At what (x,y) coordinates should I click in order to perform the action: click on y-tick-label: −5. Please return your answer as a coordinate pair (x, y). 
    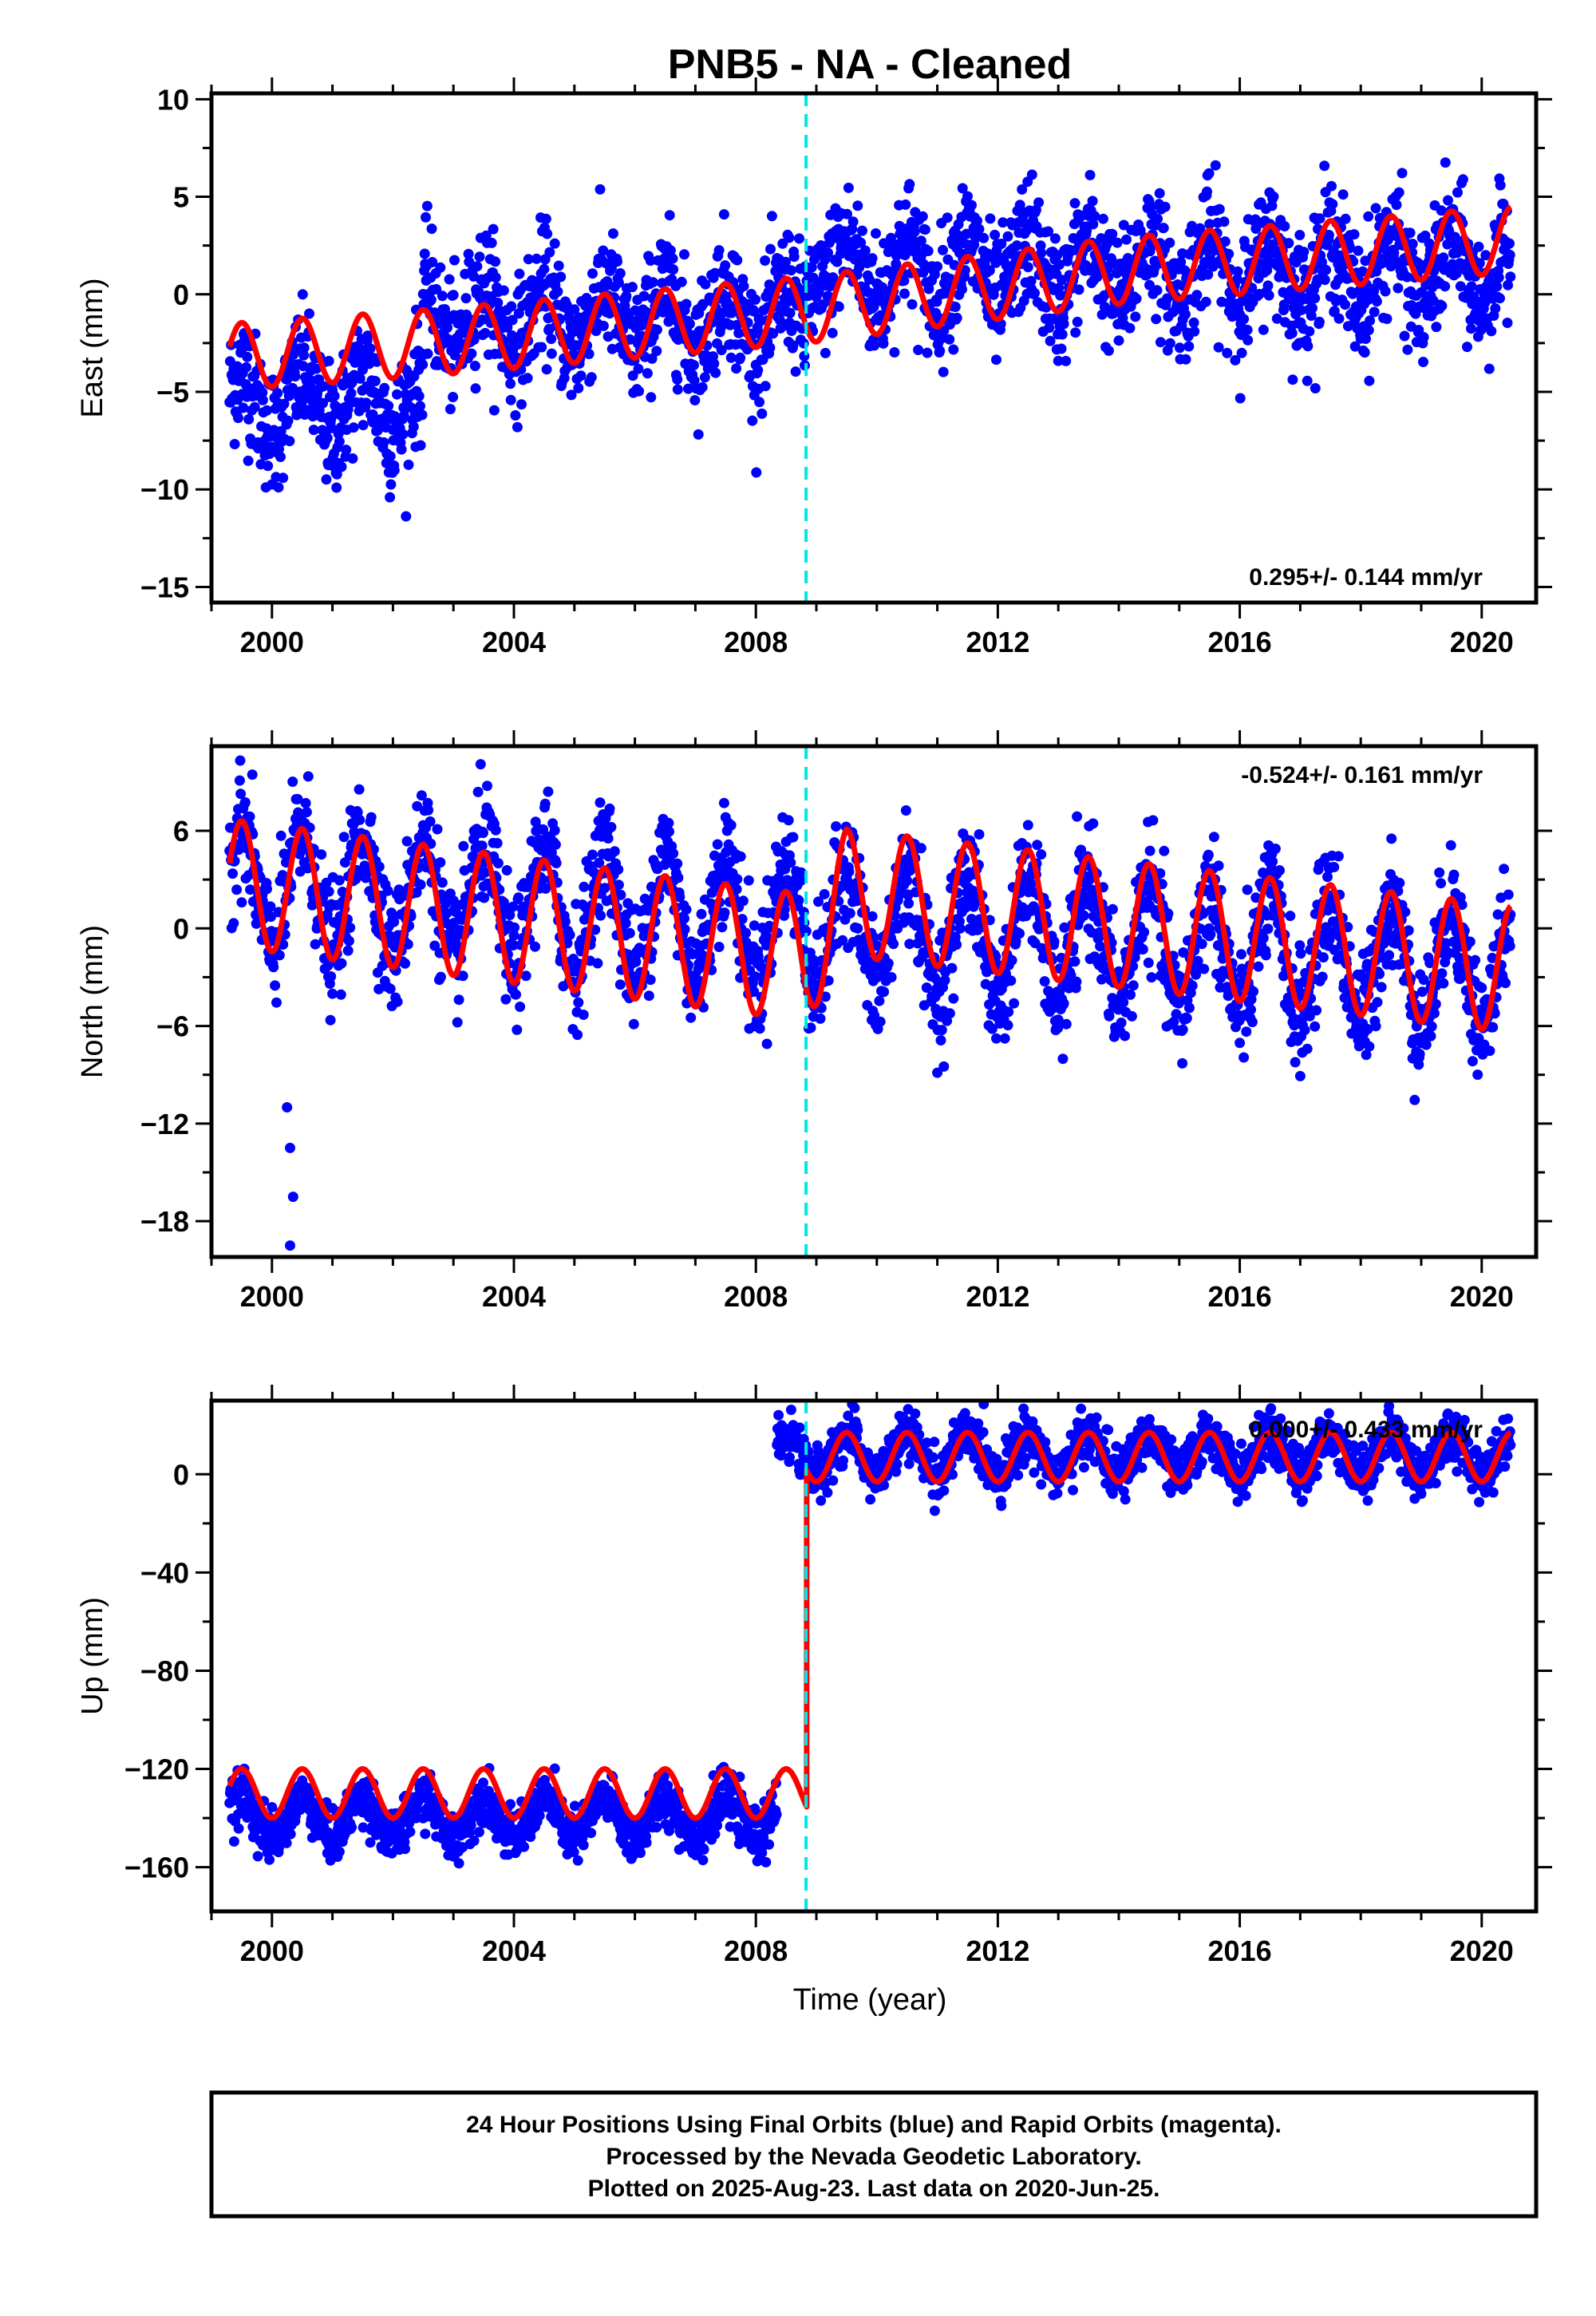
    Looking at the image, I should click on (172, 392).